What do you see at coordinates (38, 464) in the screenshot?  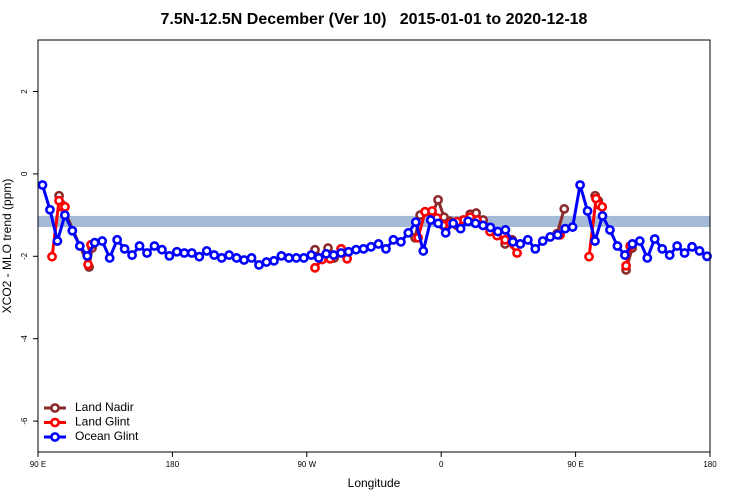 I see `x-tick-label: 90 E` at bounding box center [38, 464].